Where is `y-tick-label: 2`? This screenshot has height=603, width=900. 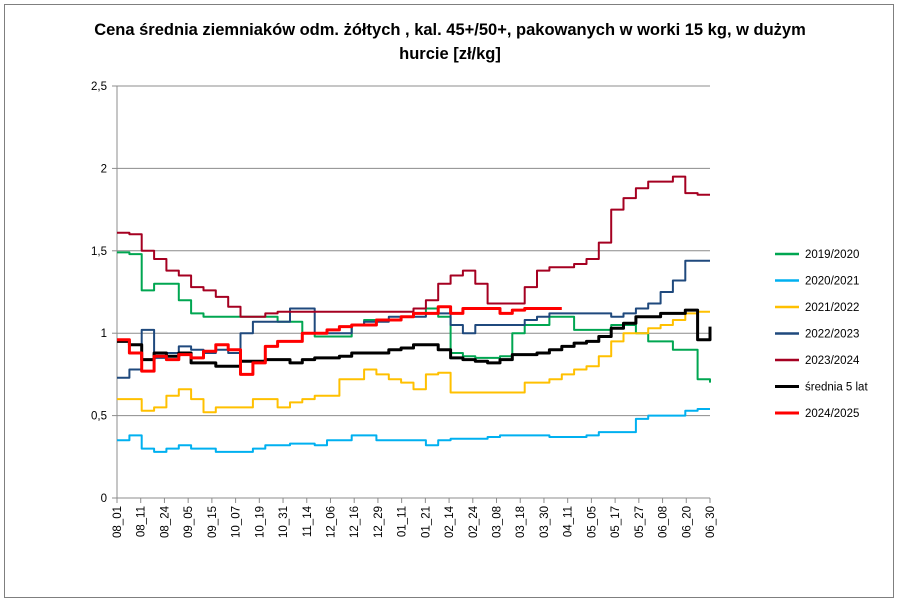
y-tick-label: 2 is located at coordinates (104, 169).